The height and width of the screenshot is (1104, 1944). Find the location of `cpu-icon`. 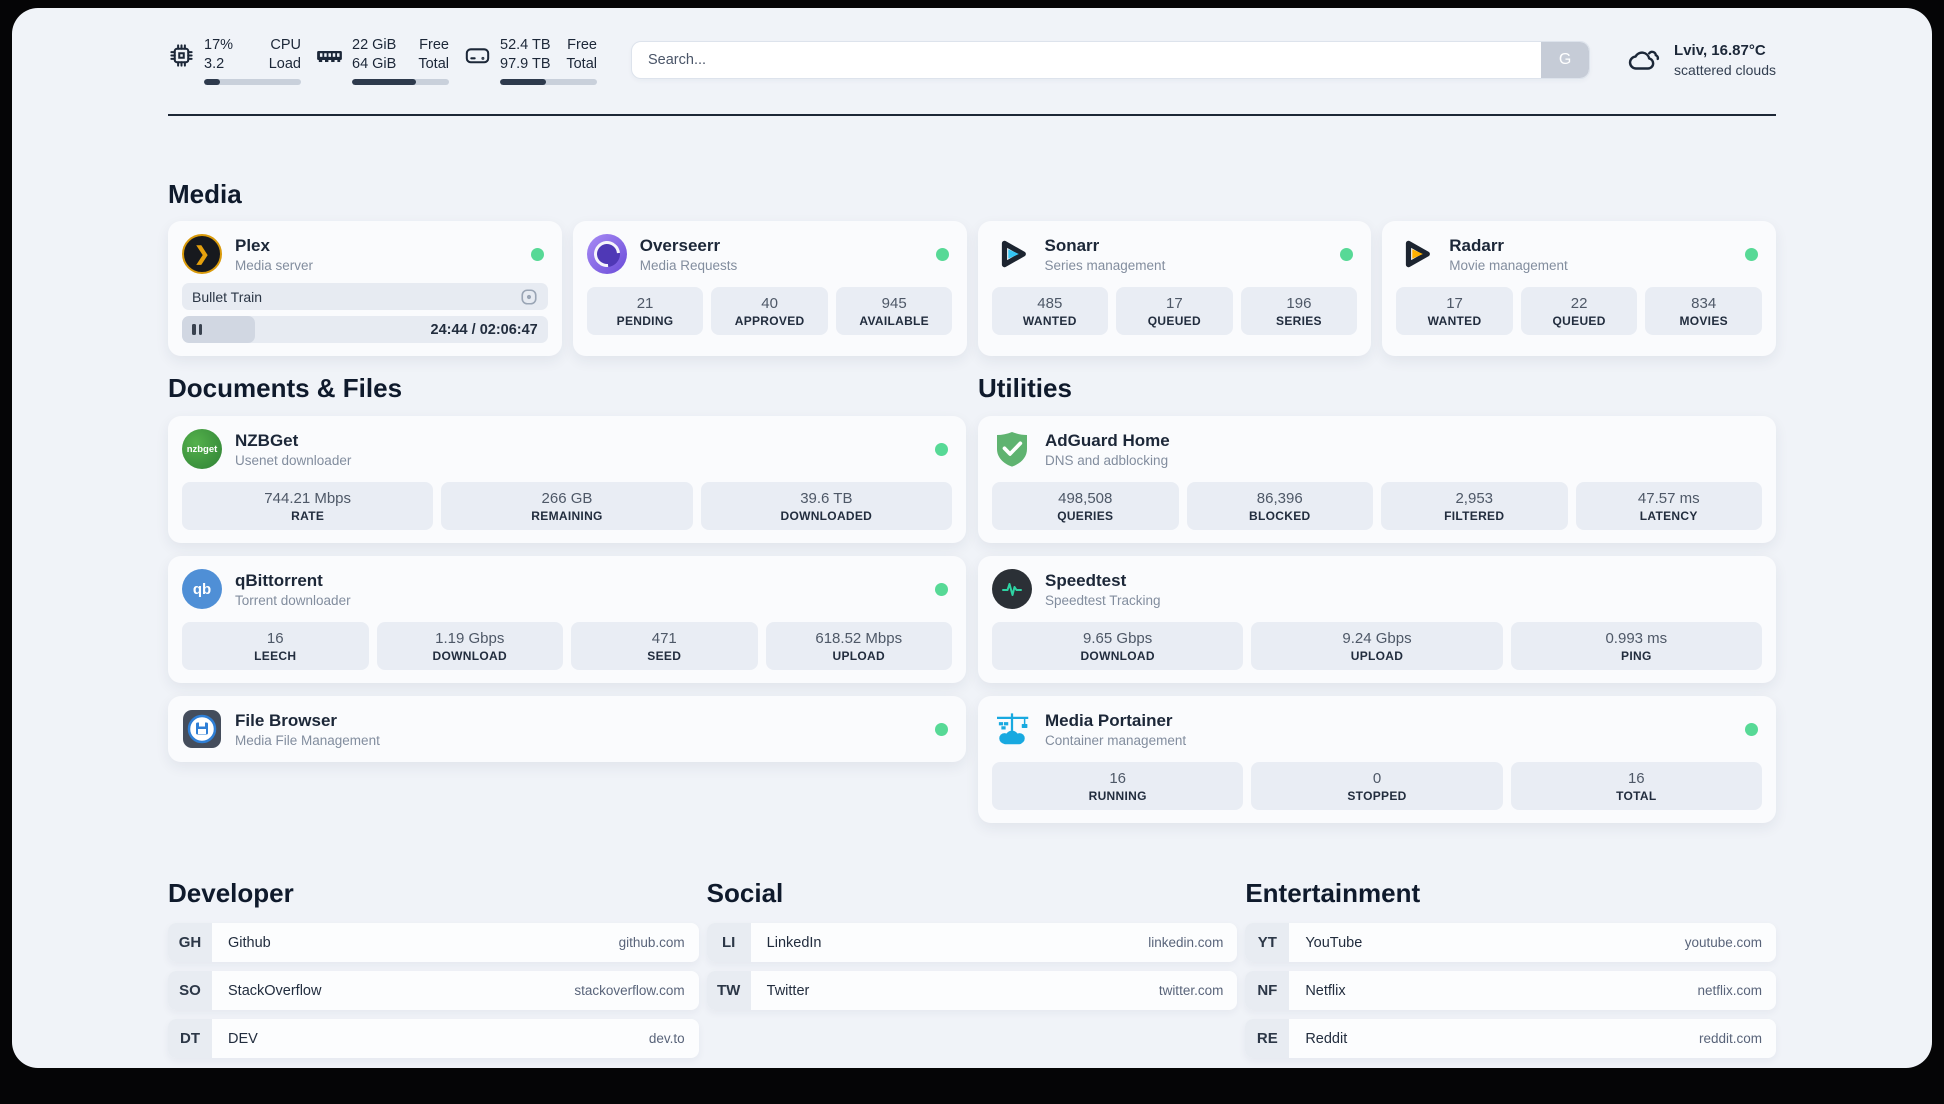

cpu-icon is located at coordinates (181, 55).